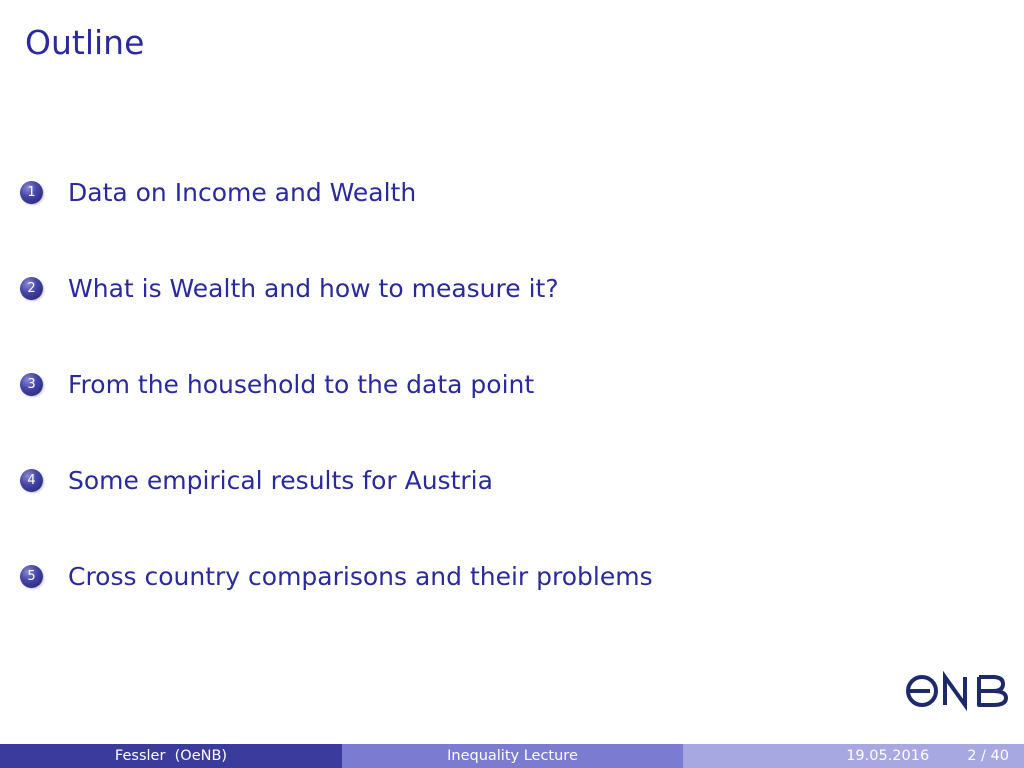 The width and height of the screenshot is (1024, 768). I want to click on outline-item-1: 1 Data on Income and Wealth, so click(336, 192).